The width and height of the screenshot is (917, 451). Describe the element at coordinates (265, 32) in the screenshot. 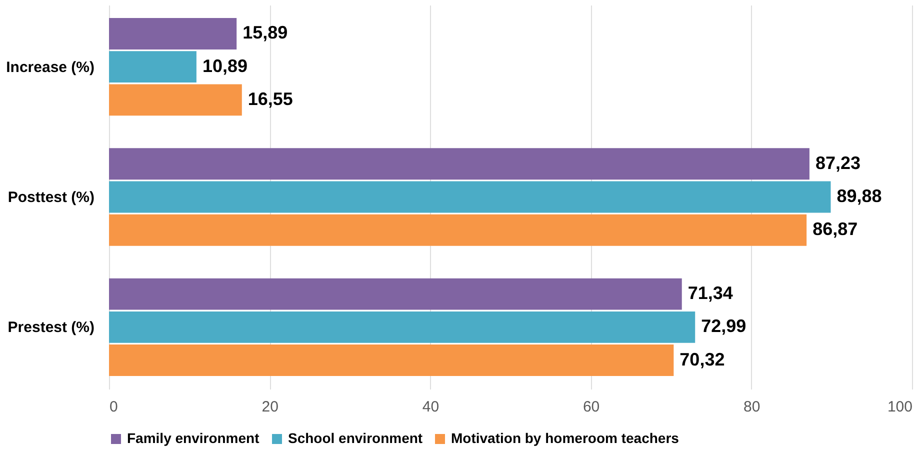

I see `data-label: 15,89` at that location.